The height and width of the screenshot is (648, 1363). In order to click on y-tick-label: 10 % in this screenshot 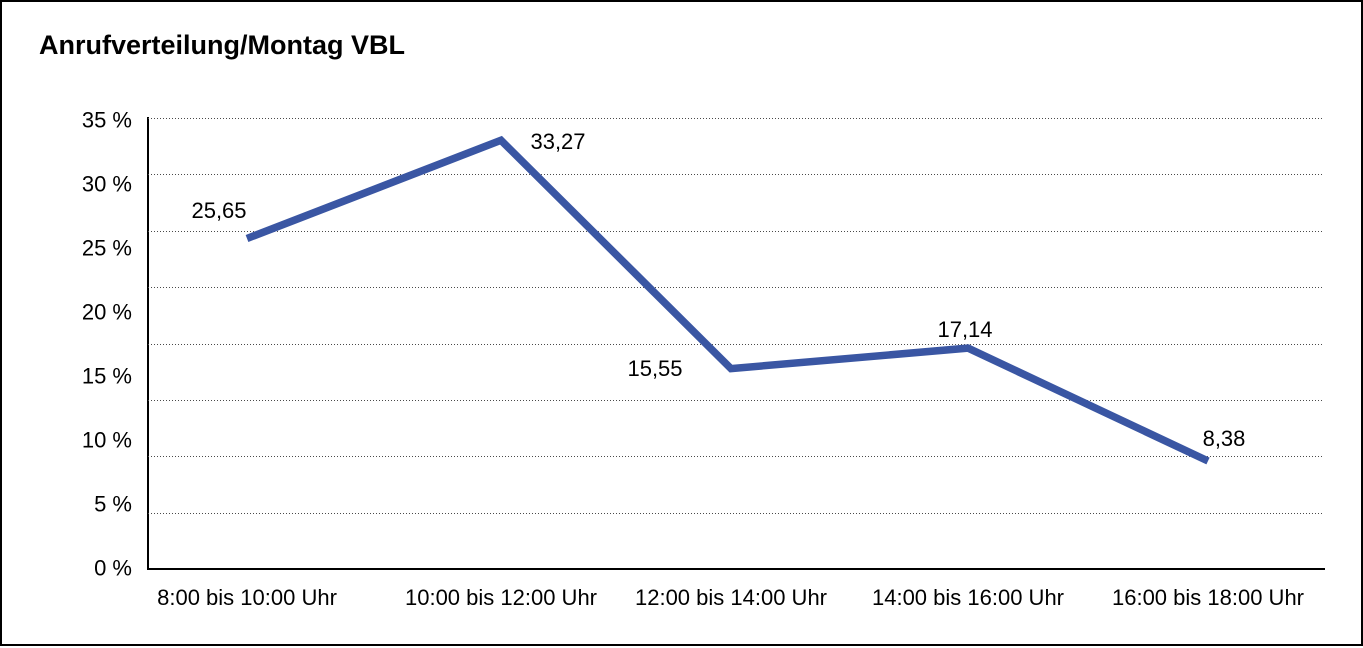, I will do `click(106, 440)`.